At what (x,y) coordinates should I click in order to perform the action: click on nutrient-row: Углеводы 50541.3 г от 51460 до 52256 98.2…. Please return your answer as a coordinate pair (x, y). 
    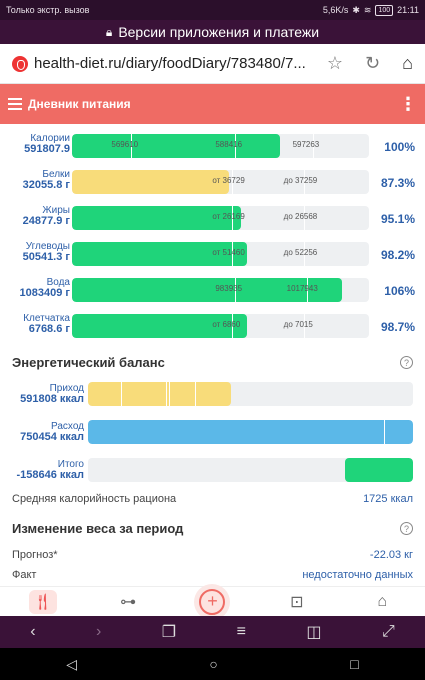
    Looking at the image, I should click on (212, 254).